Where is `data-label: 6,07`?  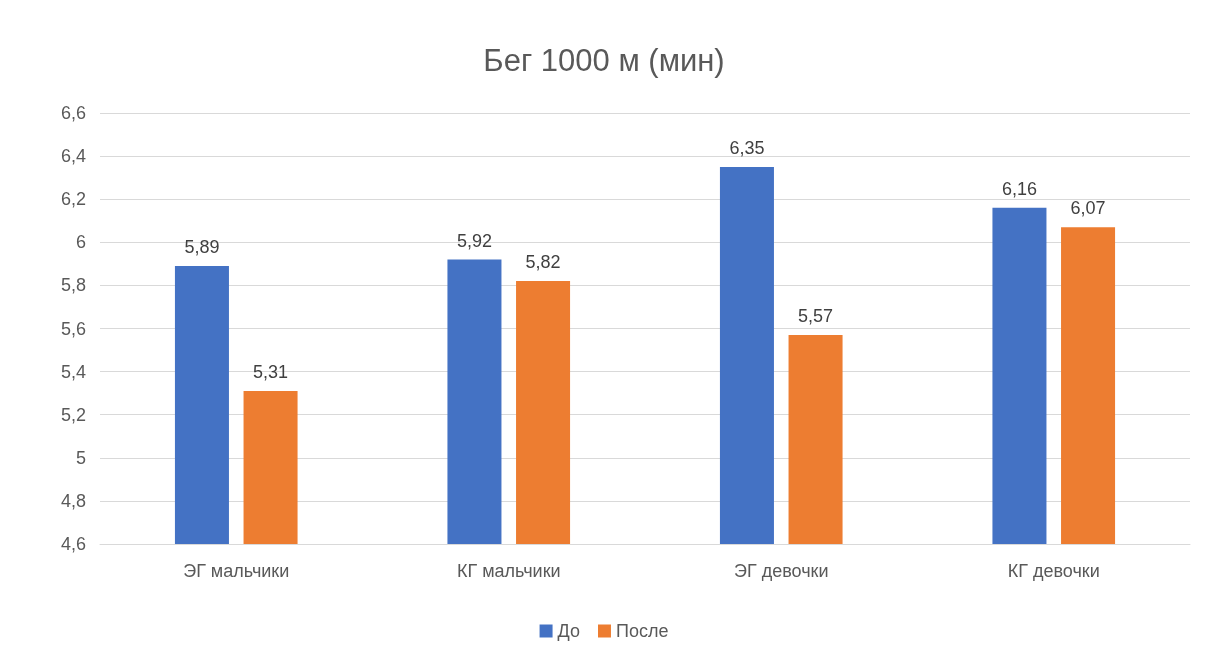
data-label: 6,07 is located at coordinates (1088, 208).